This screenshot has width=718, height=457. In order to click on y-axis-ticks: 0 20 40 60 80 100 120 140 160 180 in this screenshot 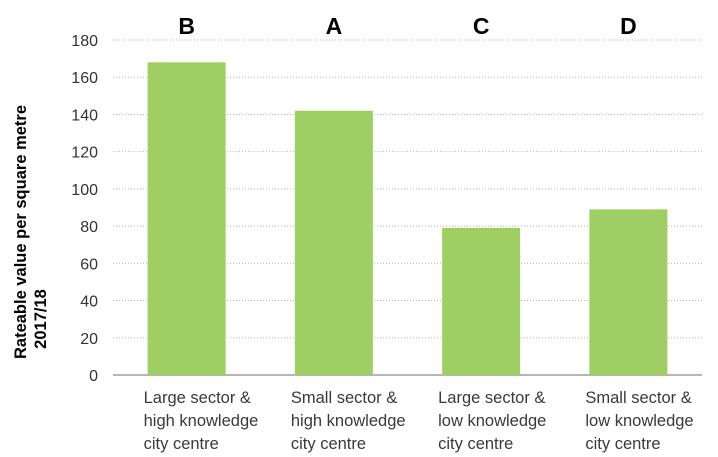, I will do `click(84, 209)`.